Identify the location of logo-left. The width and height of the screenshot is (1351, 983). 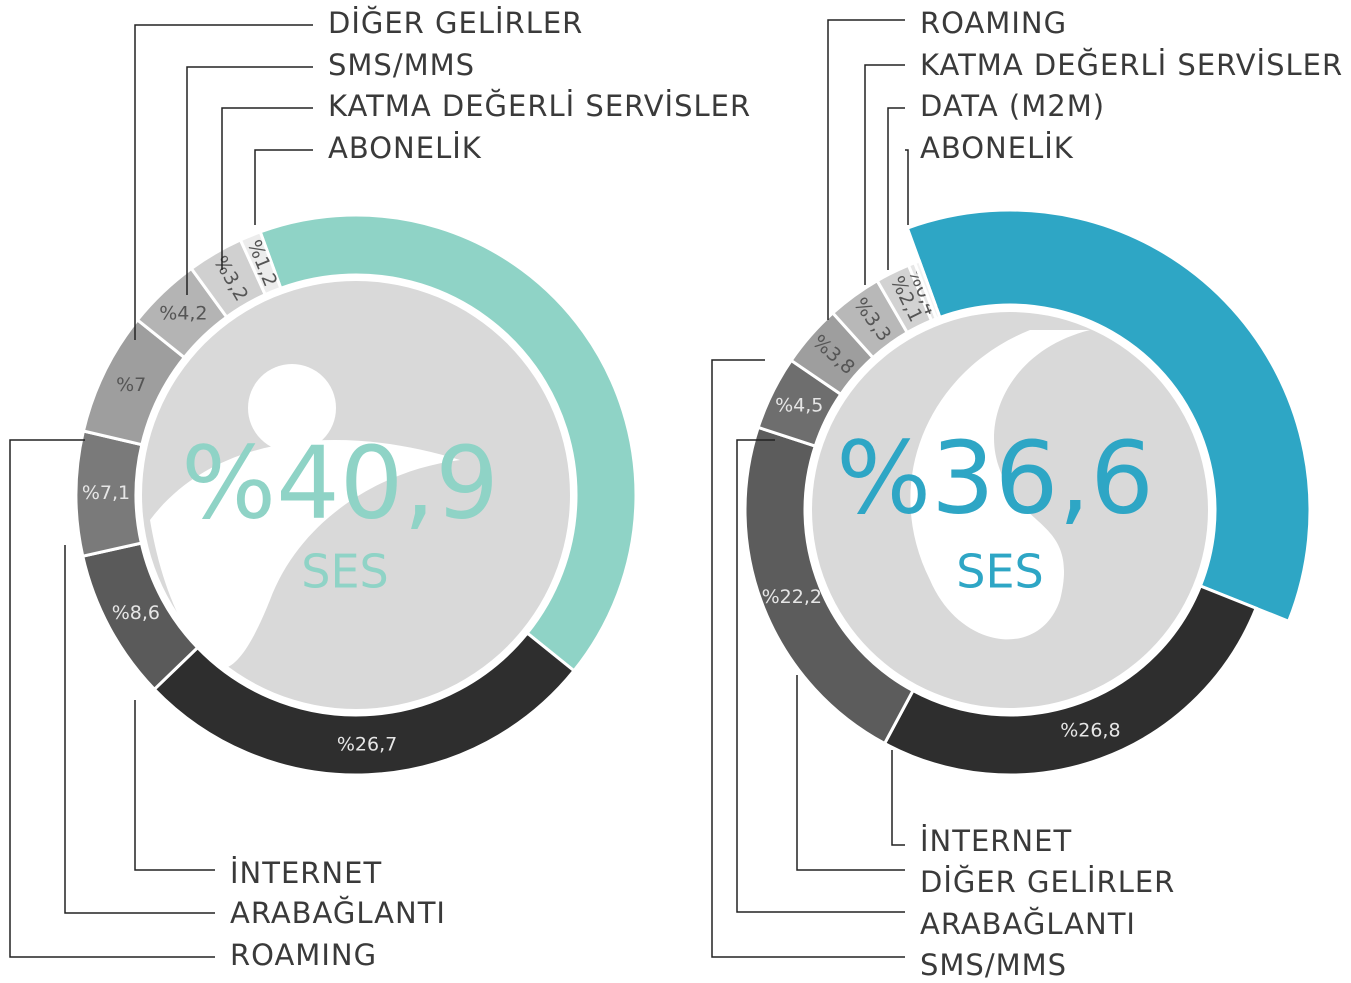
(356, 495).